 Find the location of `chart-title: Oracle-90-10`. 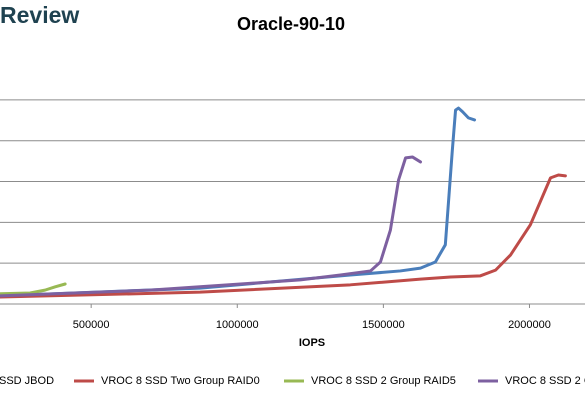

chart-title: Oracle-90-10 is located at coordinates (291, 24).